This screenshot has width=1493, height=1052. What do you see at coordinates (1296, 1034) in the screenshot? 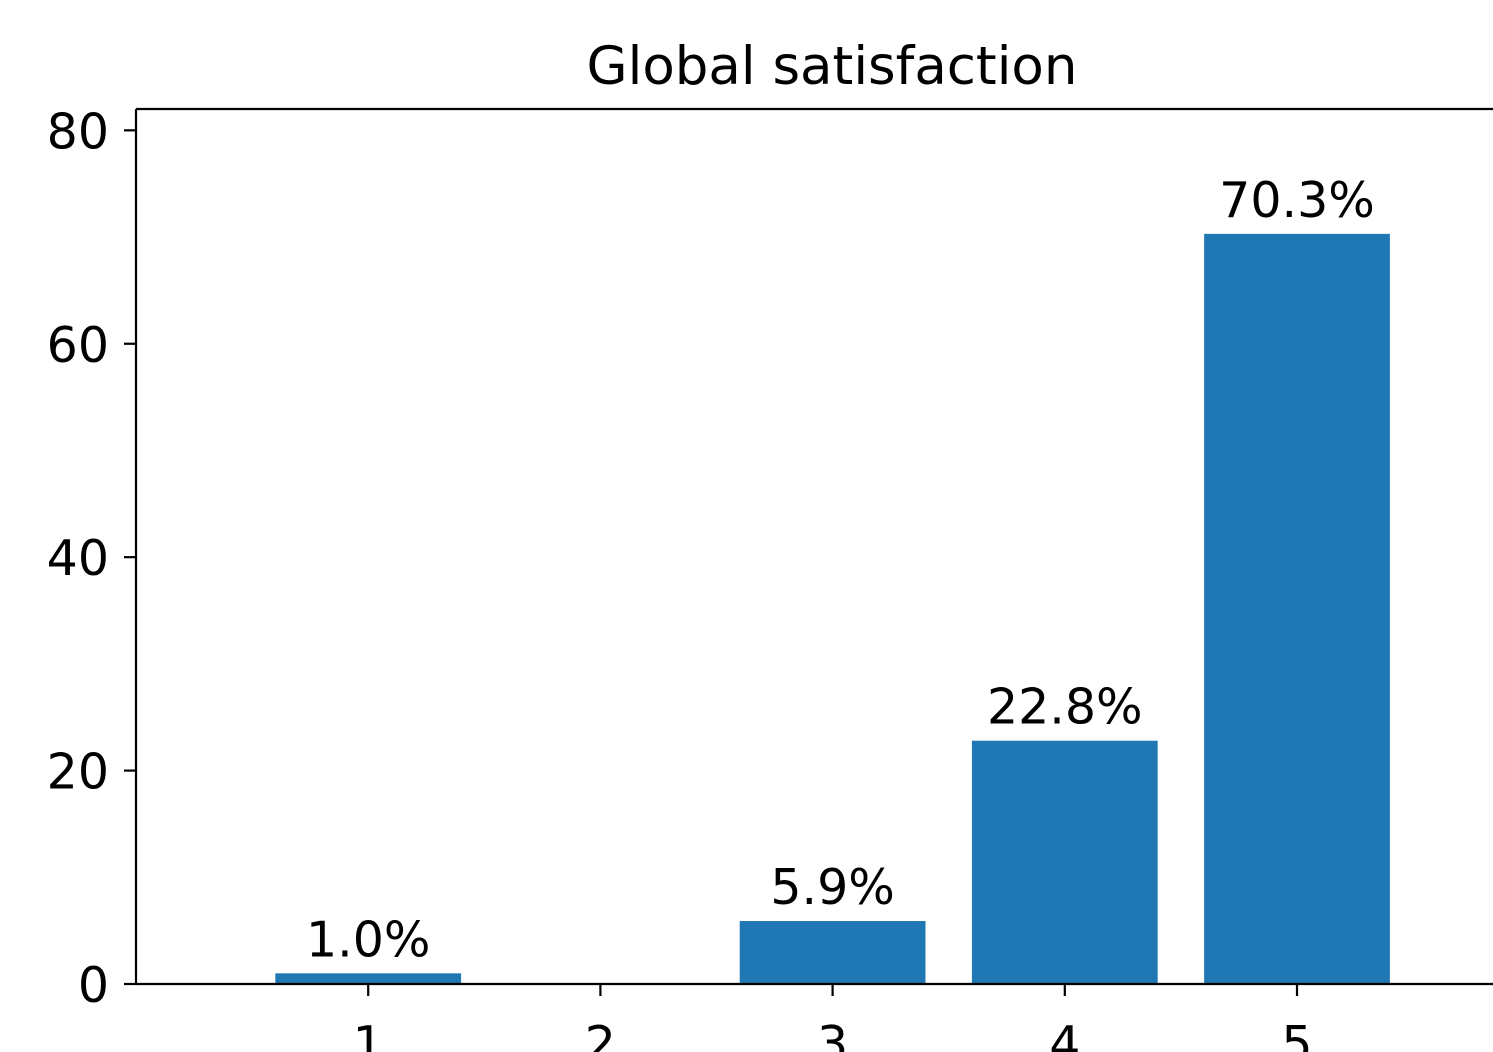
I see `x-tick-label-5: 5` at bounding box center [1296, 1034].